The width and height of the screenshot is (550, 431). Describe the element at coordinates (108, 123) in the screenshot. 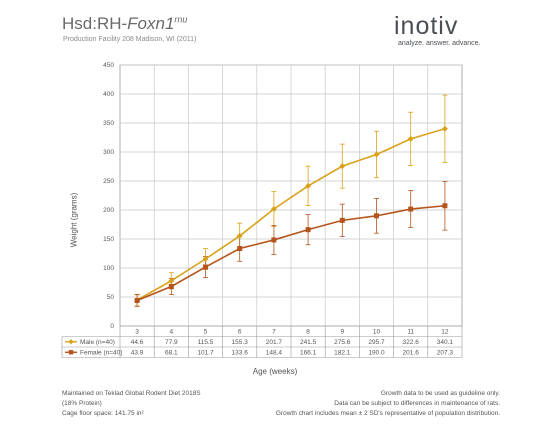

I see `y-tick-label: 350` at that location.